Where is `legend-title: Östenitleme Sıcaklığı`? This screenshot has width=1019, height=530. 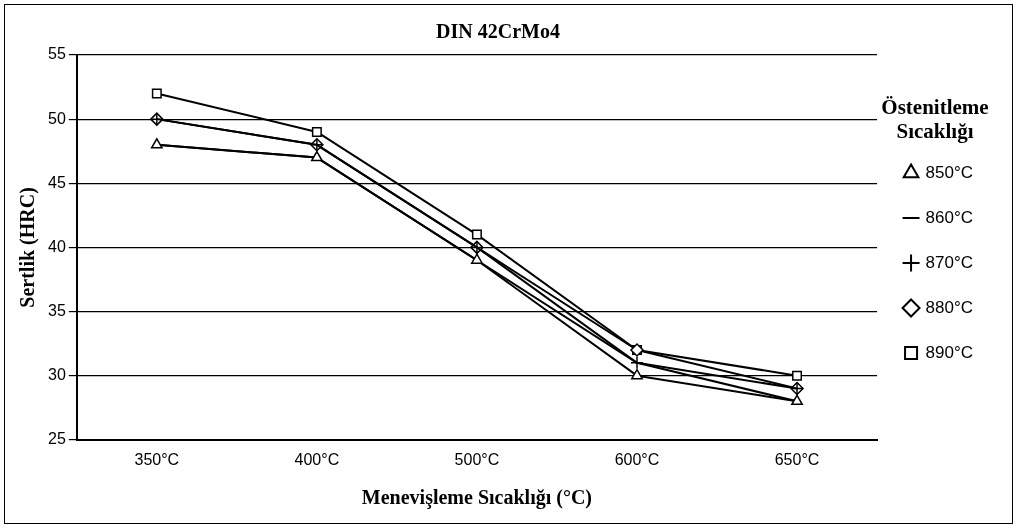 legend-title: Östenitleme Sıcaklığı is located at coordinates (935, 119).